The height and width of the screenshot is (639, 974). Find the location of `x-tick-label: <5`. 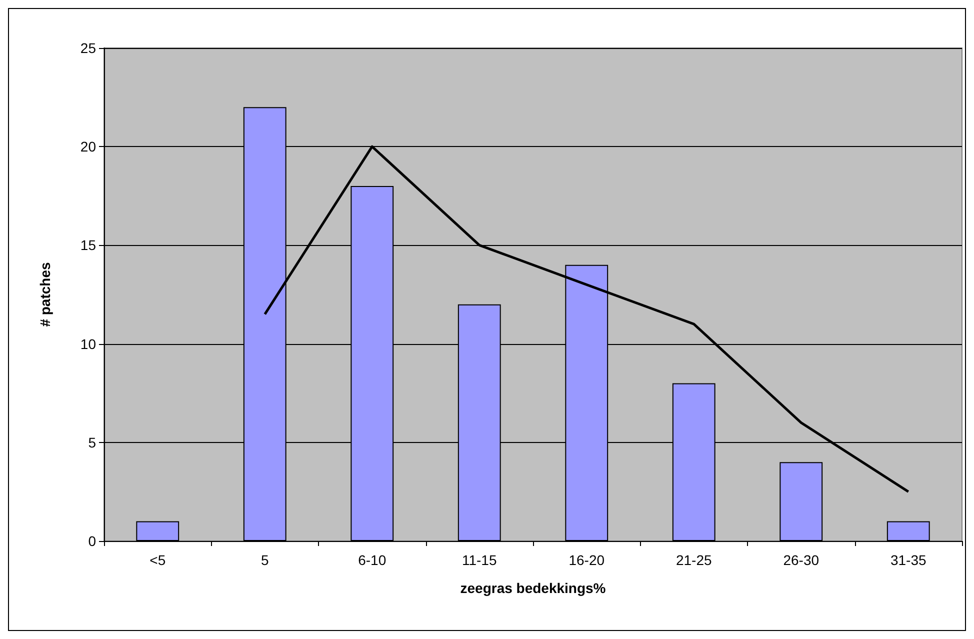

x-tick-label: <5 is located at coordinates (158, 560).